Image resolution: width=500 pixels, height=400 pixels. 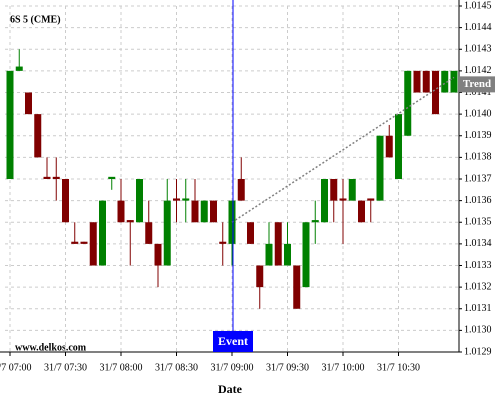 I want to click on event-label: Event, so click(x=233, y=341).